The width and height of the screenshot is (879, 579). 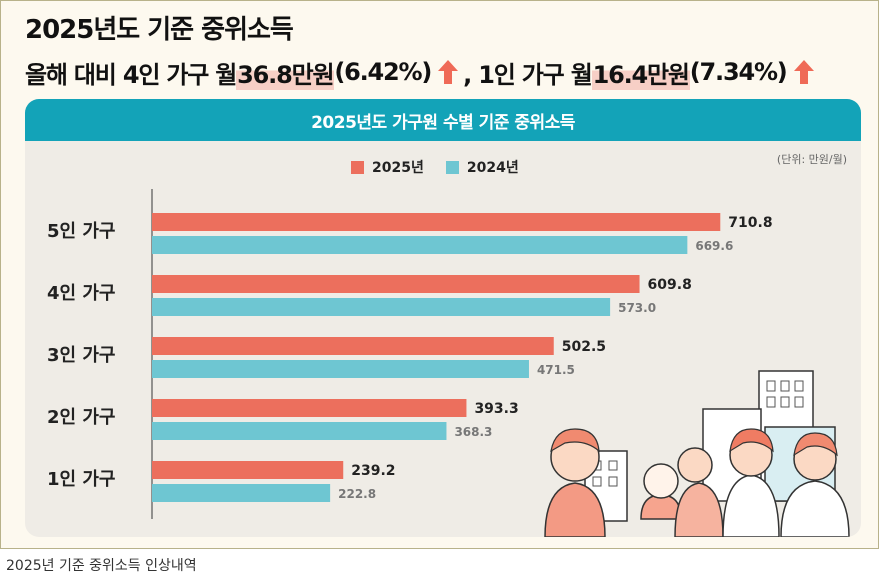 What do you see at coordinates (473, 432) in the screenshot?
I see `data-label: 368.3` at bounding box center [473, 432].